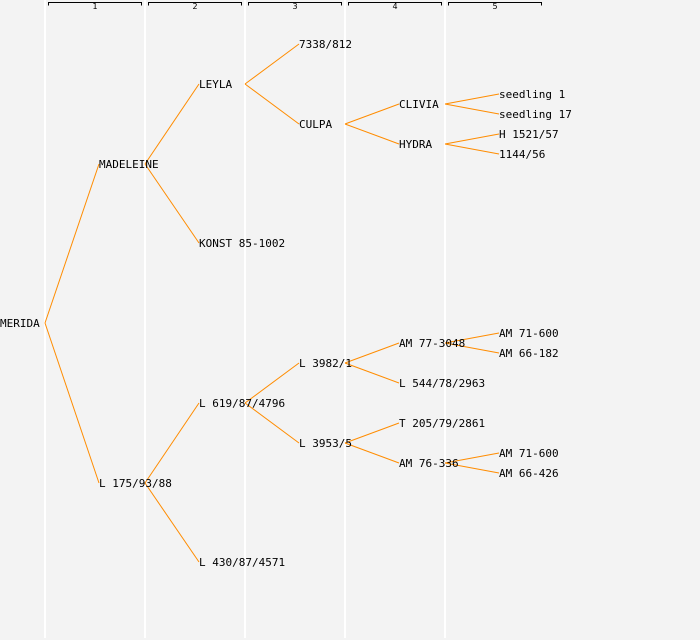 This screenshot has width=700, height=640. I want to click on pedigree-node-label: HYDRA, so click(415, 144).